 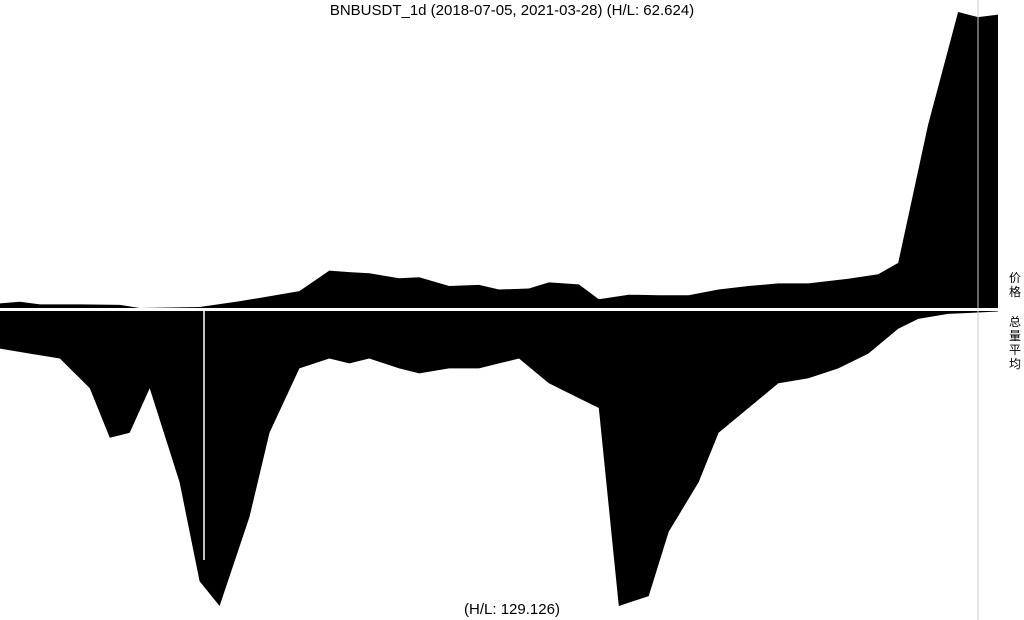 What do you see at coordinates (512, 609) in the screenshot?
I see `volume-range-label: (H/L: 129.126)` at bounding box center [512, 609].